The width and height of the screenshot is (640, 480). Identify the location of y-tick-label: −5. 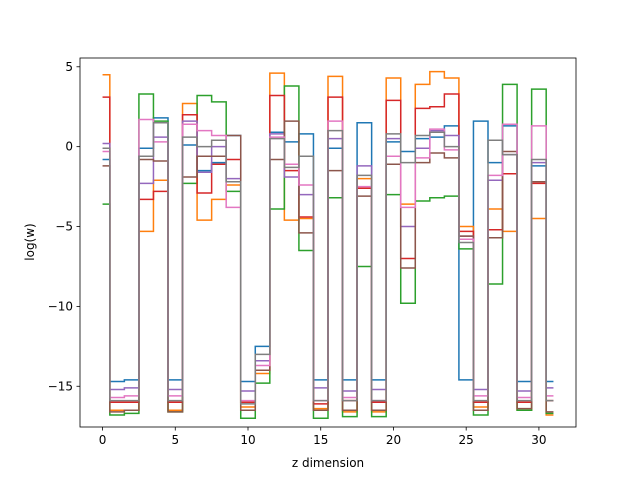
(64, 227).